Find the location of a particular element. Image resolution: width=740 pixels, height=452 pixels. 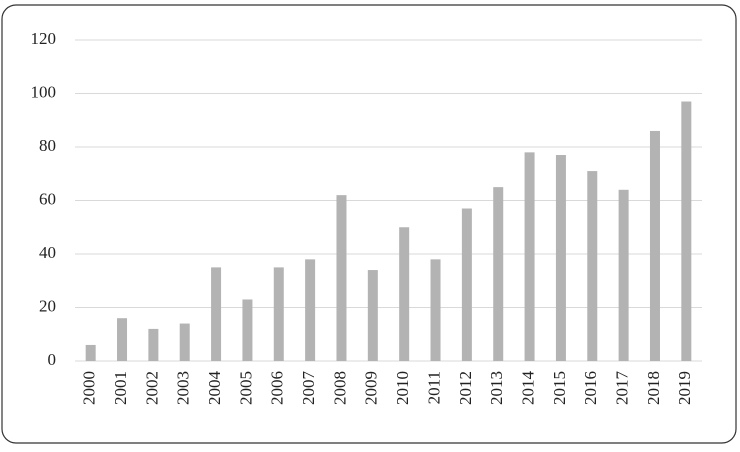

x-tick-label: 2005 is located at coordinates (245, 388).